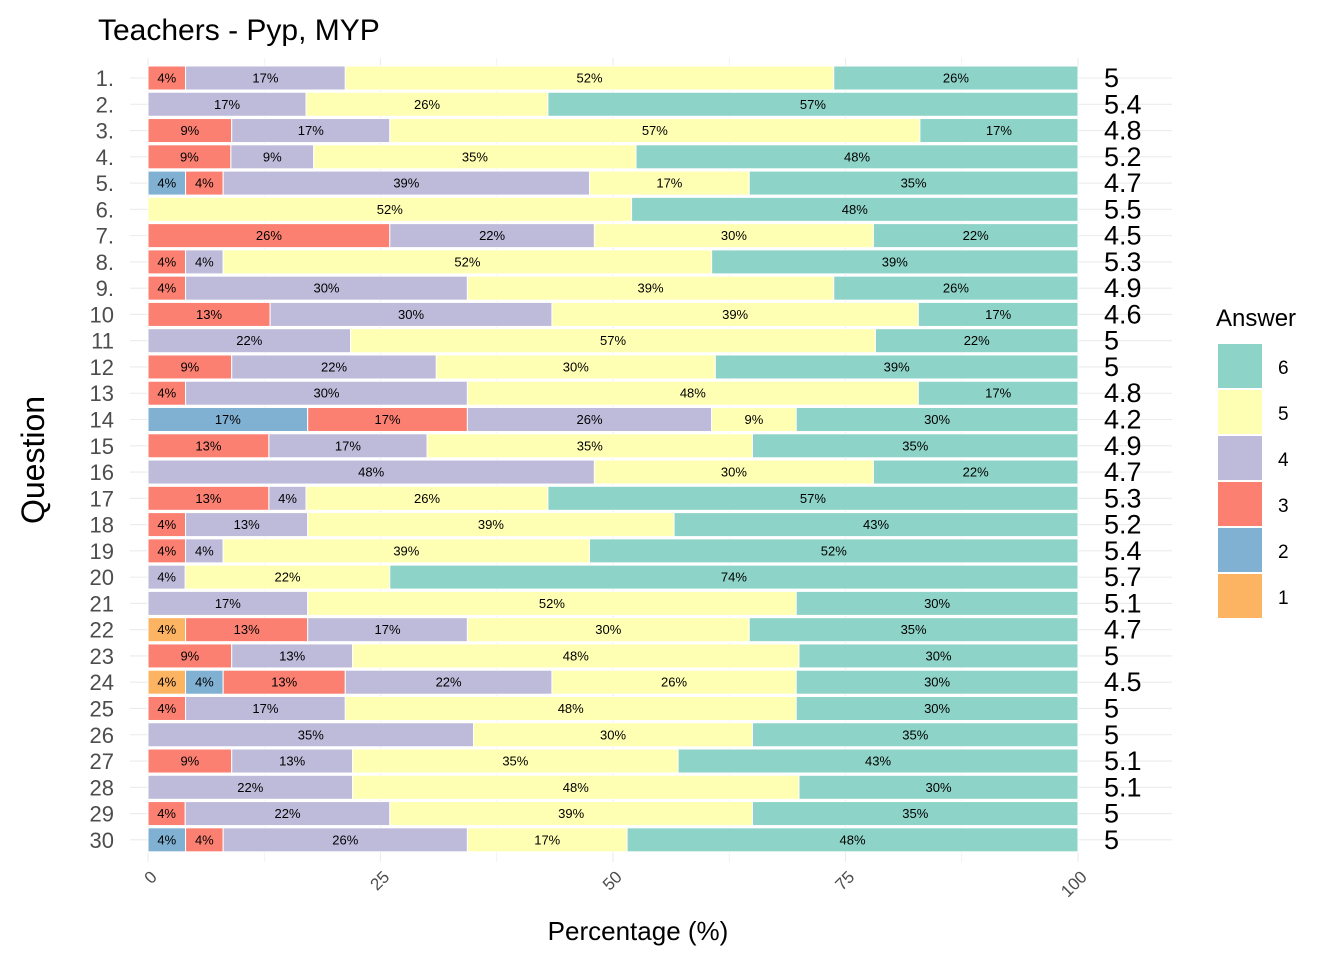 The width and height of the screenshot is (1344, 965). Describe the element at coordinates (105, 104) in the screenshot. I see `question-label: 2.` at that location.